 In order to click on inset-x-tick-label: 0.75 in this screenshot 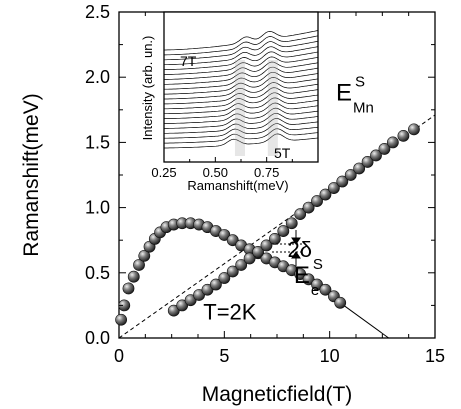, I will do `click(266, 172)`.